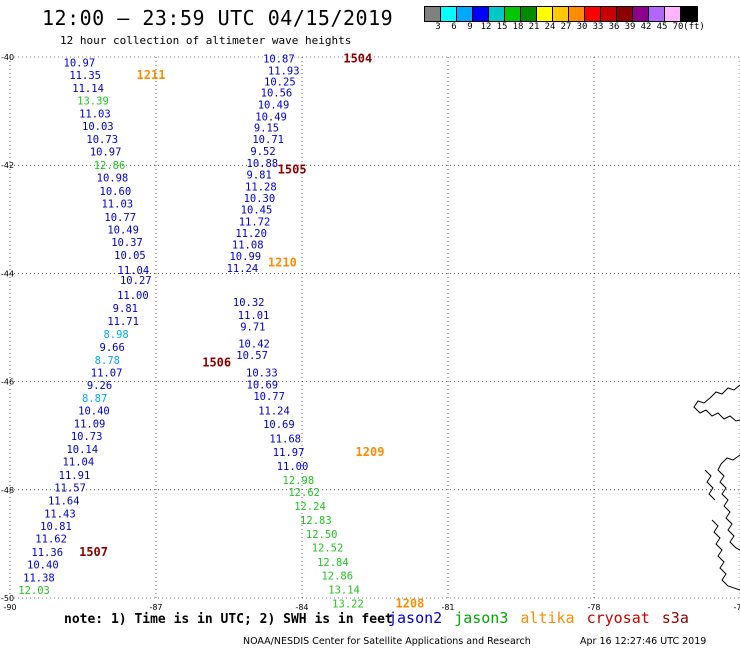 This screenshot has height=650, width=740. Describe the element at coordinates (216, 363) in the screenshot. I see `pass-number-label: 1506` at that location.